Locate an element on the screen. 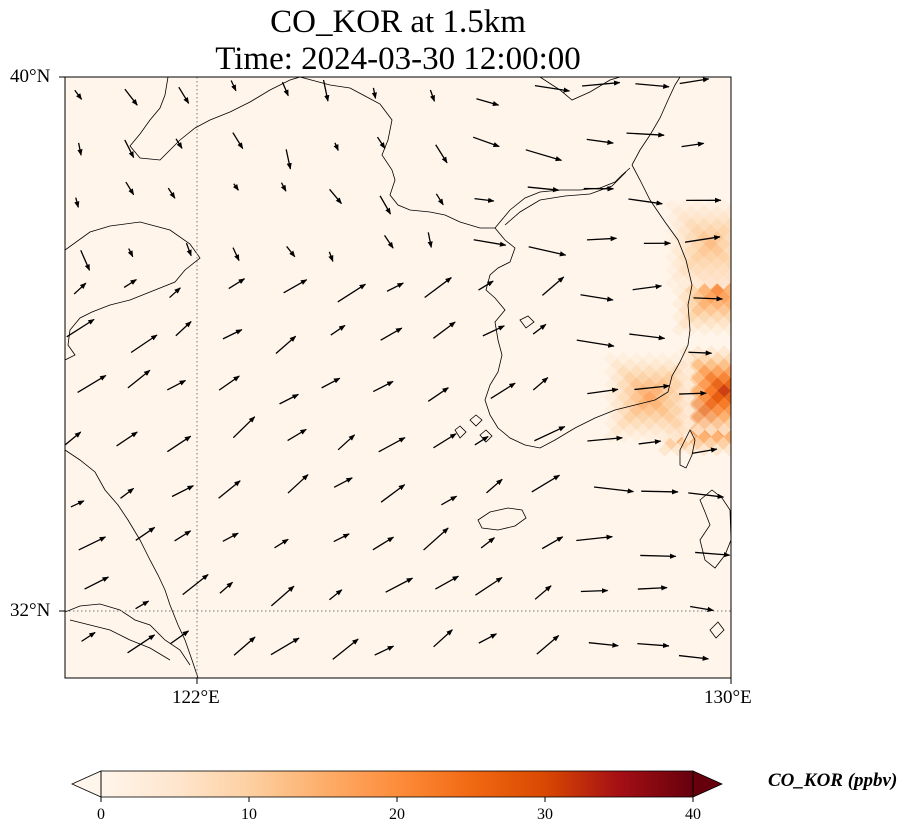 Image resolution: width=920 pixels, height=836 pixels. lat-tick-label-32: 32°N is located at coordinates (30, 610).